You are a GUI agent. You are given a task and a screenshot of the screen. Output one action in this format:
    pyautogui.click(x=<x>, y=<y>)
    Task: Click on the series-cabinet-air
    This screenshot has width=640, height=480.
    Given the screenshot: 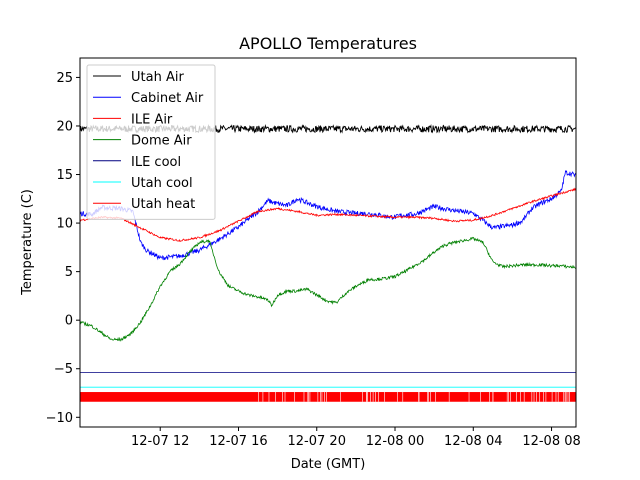 What is the action you would take?
    pyautogui.click(x=328, y=215)
    